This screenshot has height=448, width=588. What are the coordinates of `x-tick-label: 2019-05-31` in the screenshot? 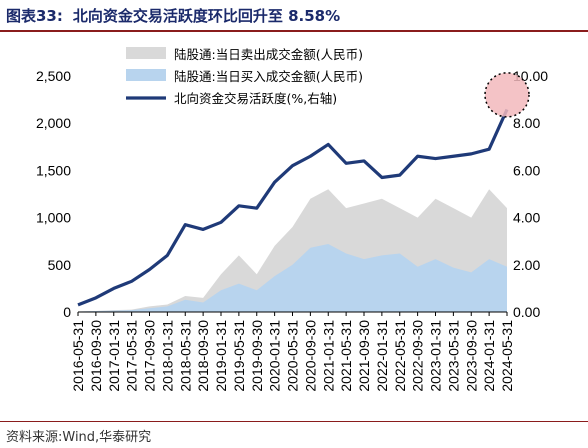 It's located at (239, 356).